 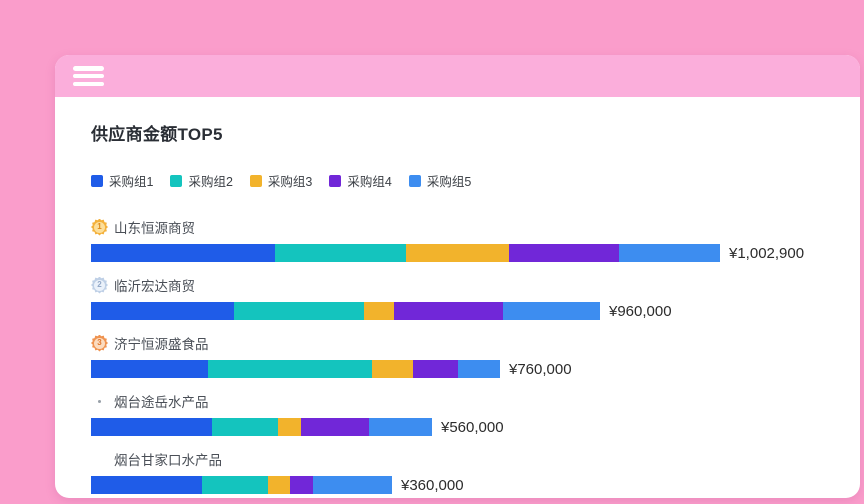 I want to click on chart-legend: 采购组1 采购组2 采购组3 采购组4 采购组5, so click(x=457, y=180).